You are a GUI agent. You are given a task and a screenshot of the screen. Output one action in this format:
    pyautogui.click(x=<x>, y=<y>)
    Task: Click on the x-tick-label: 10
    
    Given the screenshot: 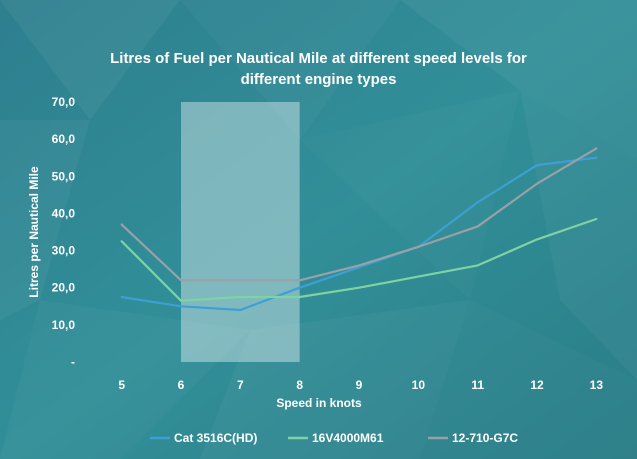 What is the action you would take?
    pyautogui.click(x=419, y=385)
    